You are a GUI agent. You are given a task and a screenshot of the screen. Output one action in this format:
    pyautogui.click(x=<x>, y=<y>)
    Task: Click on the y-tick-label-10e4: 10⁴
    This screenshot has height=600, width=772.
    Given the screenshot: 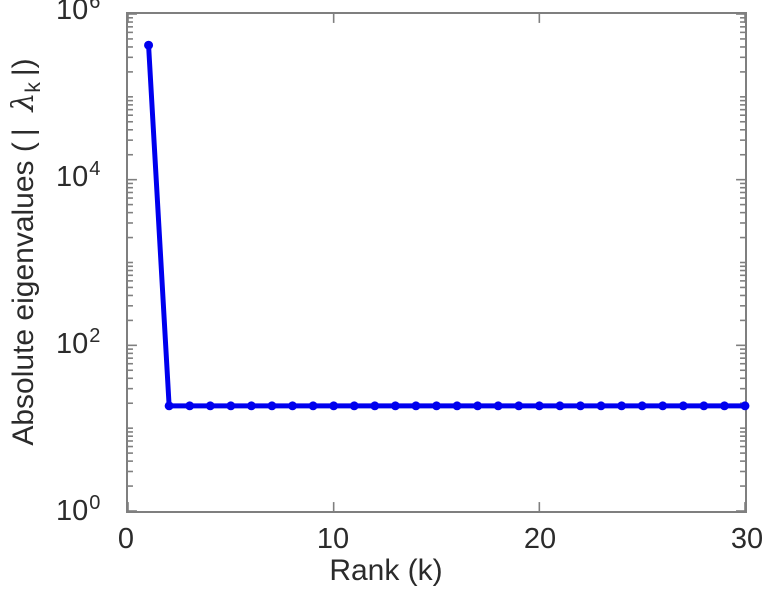 What is the action you would take?
    pyautogui.click(x=78, y=175)
    